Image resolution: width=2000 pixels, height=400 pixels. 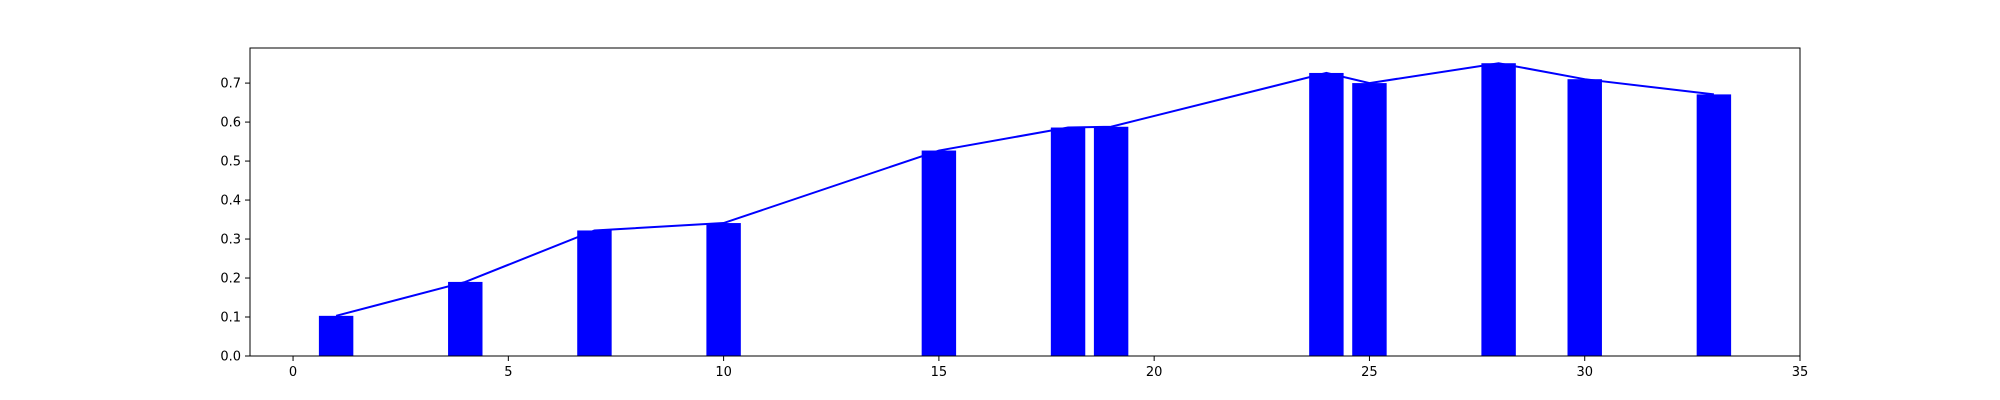 I want to click on x-tick-label: 35, so click(x=1800, y=372).